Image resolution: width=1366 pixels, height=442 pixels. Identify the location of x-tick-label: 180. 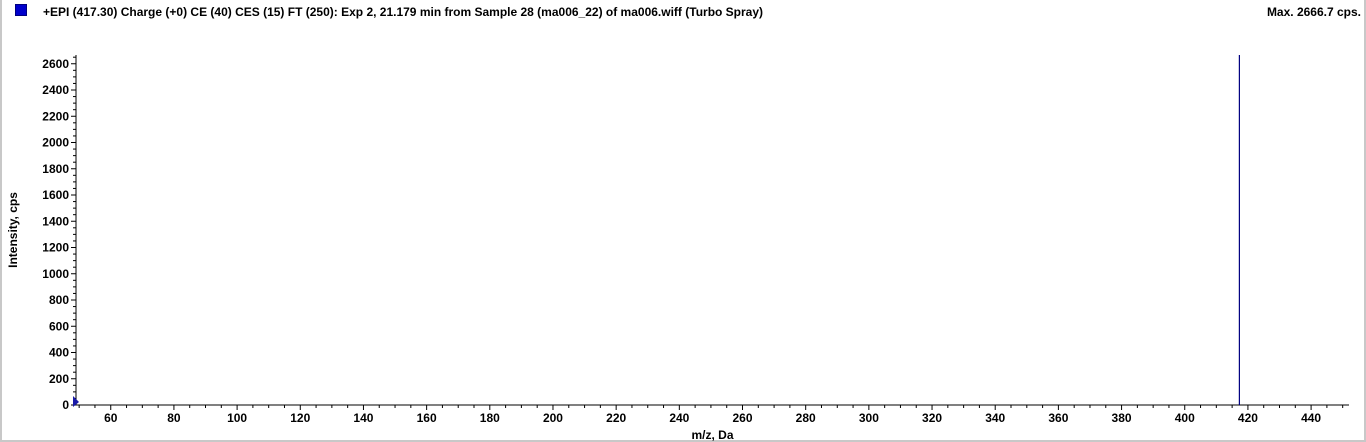
(490, 418).